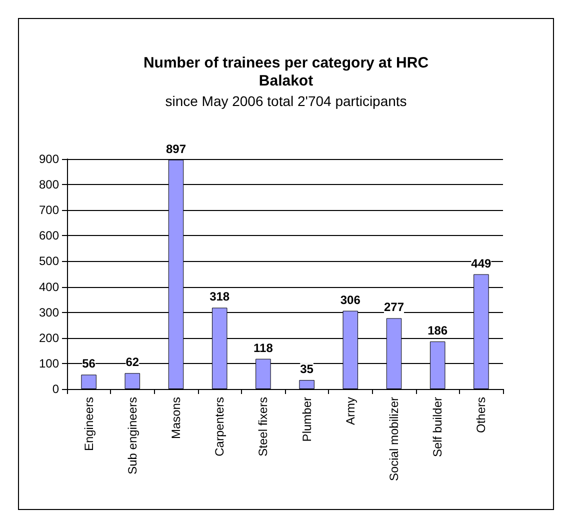 The image size is (574, 529). What do you see at coordinates (438, 330) in the screenshot?
I see `data-label: 186` at bounding box center [438, 330].